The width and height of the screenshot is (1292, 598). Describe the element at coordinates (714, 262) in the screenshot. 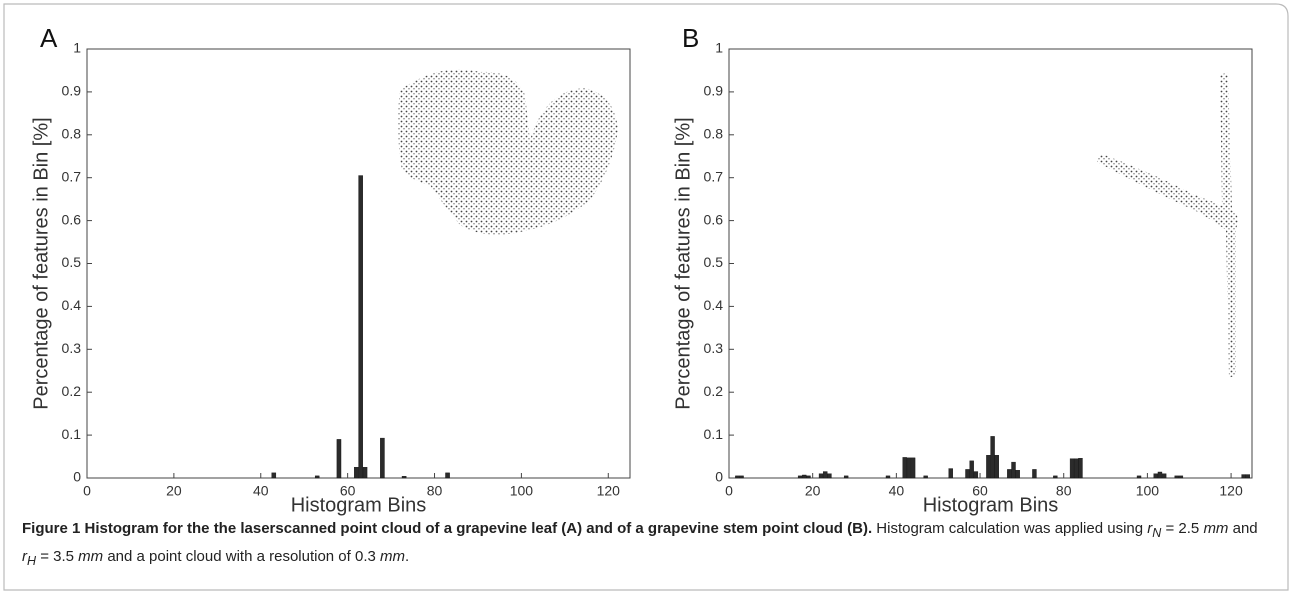

I see `y-tick-label: 0.5` at that location.